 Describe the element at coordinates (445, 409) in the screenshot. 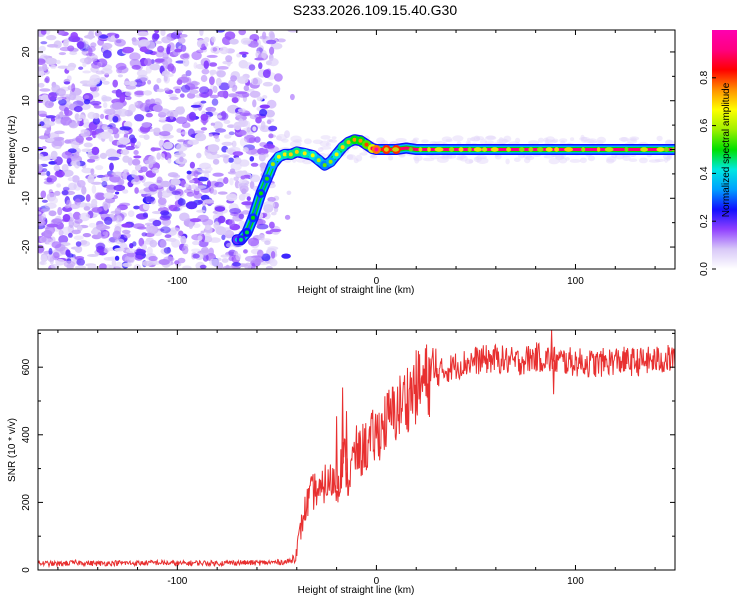

I see `snr-spikes` at that location.